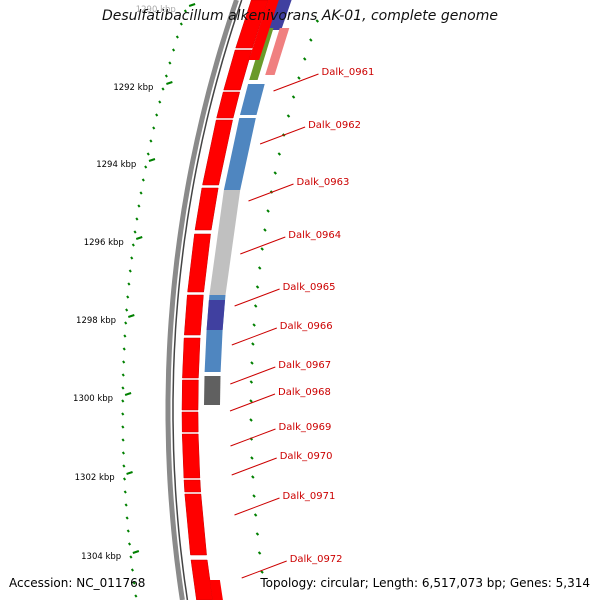  What do you see at coordinates (304, 365) in the screenshot?
I see `gene-label: Dalk_0967` at bounding box center [304, 365].